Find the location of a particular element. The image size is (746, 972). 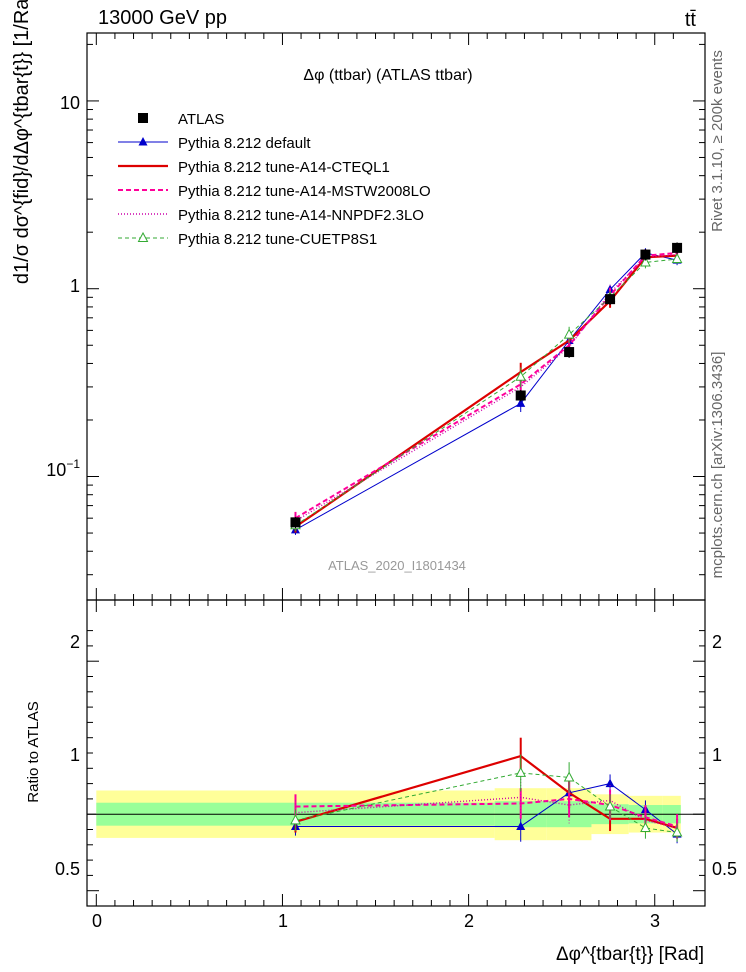

series-line-magenta is located at coordinates (486, 385).